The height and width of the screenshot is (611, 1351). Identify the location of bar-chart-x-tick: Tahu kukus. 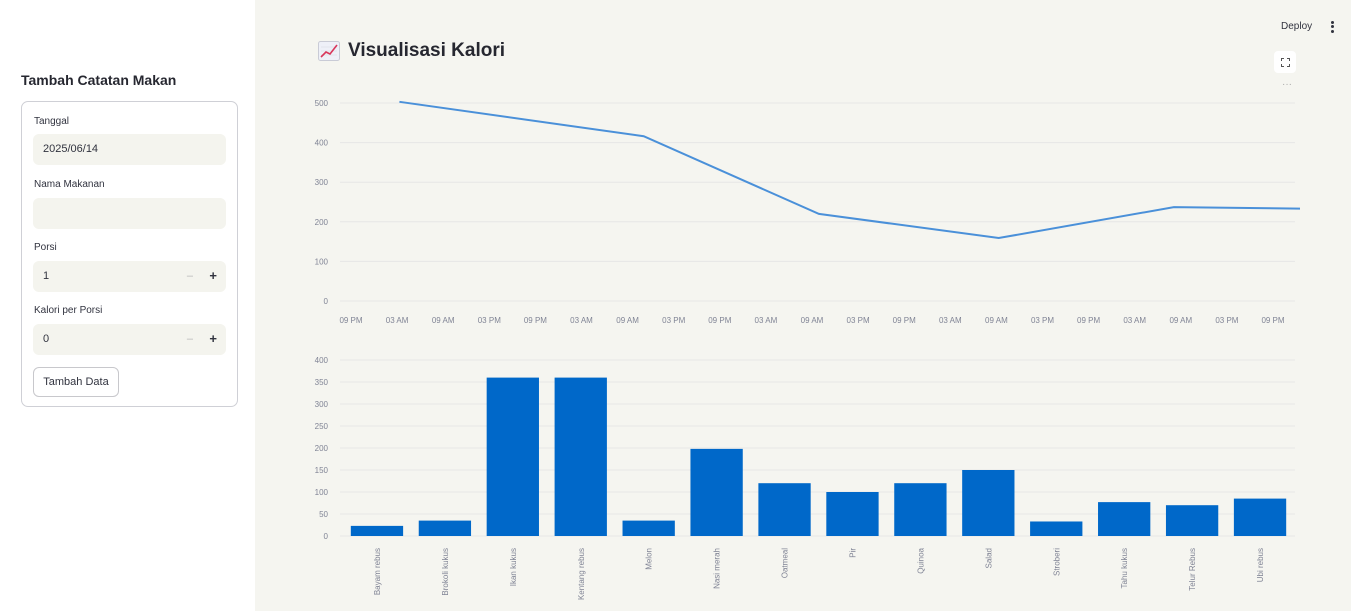
(1124, 568).